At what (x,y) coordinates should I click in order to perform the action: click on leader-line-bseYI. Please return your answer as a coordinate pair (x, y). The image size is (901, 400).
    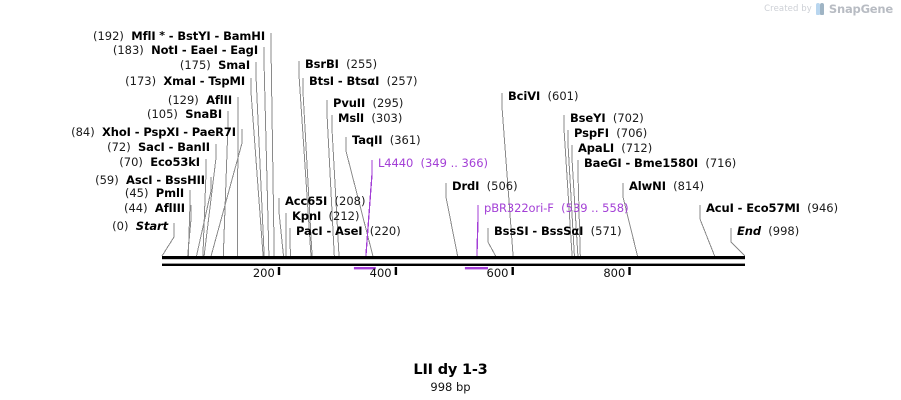
    Looking at the image, I should click on (568, 186).